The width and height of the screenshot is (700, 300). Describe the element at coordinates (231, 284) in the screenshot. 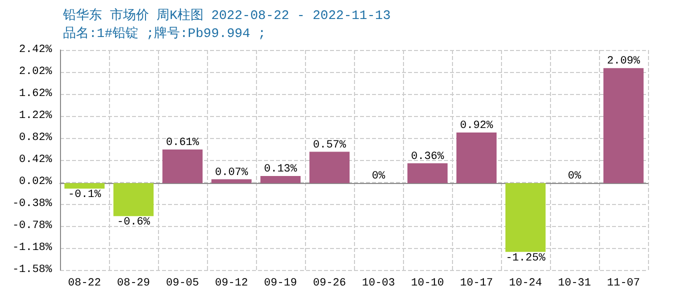

I see `x-tick-label: 09-12` at that location.